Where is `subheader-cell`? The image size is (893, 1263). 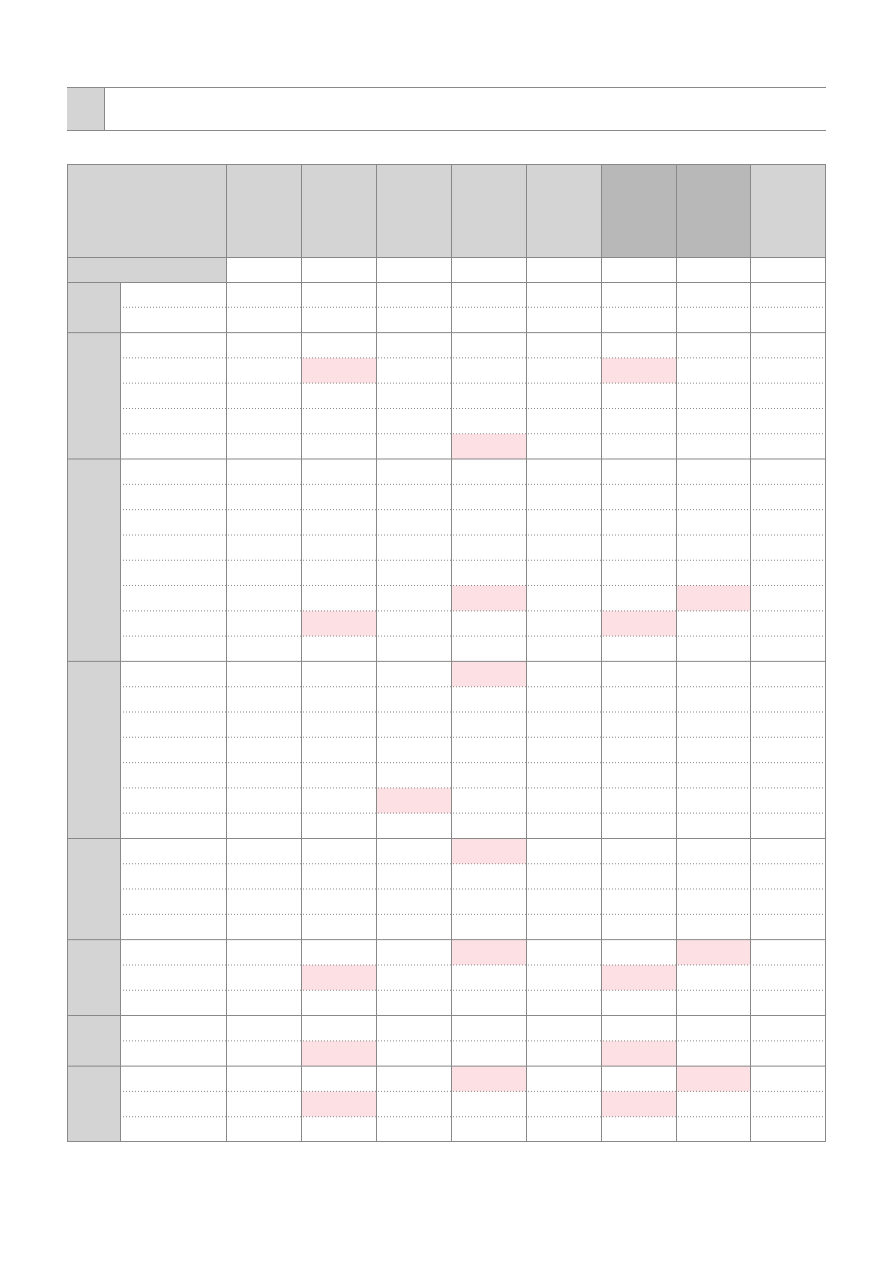
subheader-cell is located at coordinates (146, 269).